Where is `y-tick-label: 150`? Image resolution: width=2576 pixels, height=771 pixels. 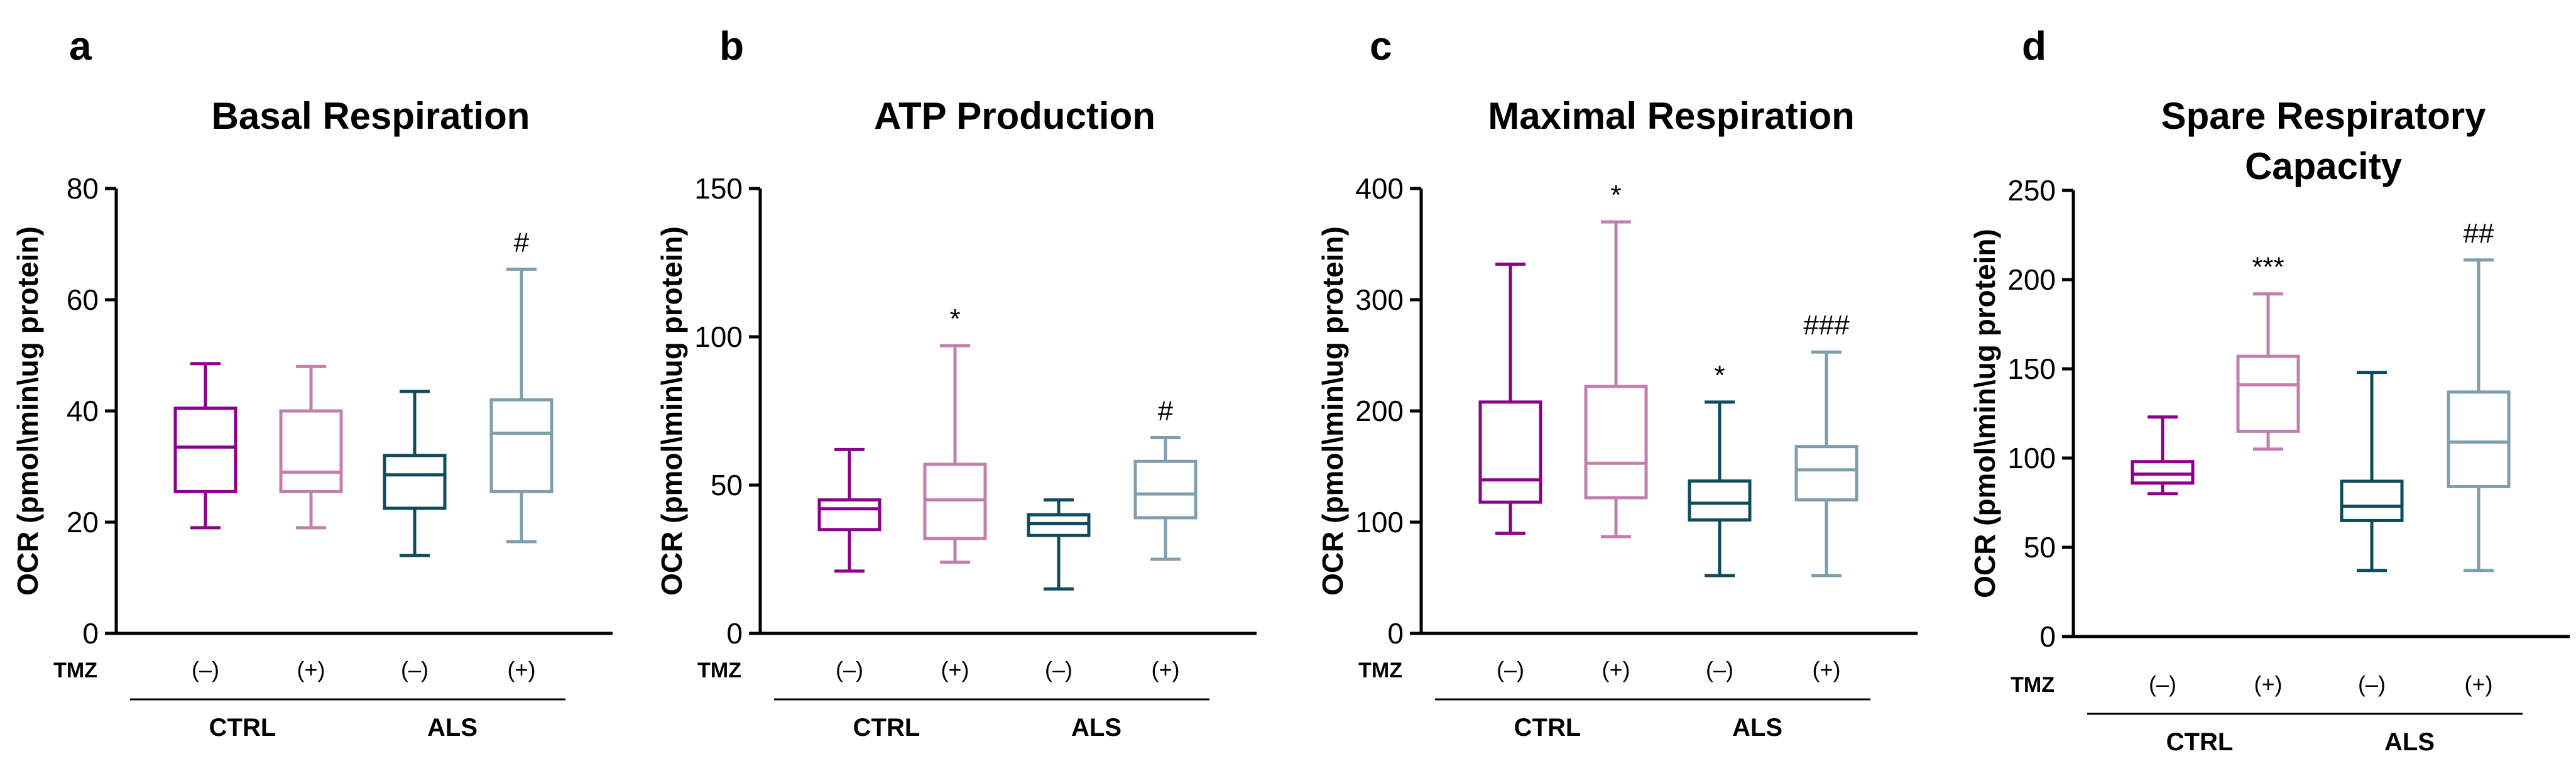
y-tick-label: 150 is located at coordinates (2032, 369).